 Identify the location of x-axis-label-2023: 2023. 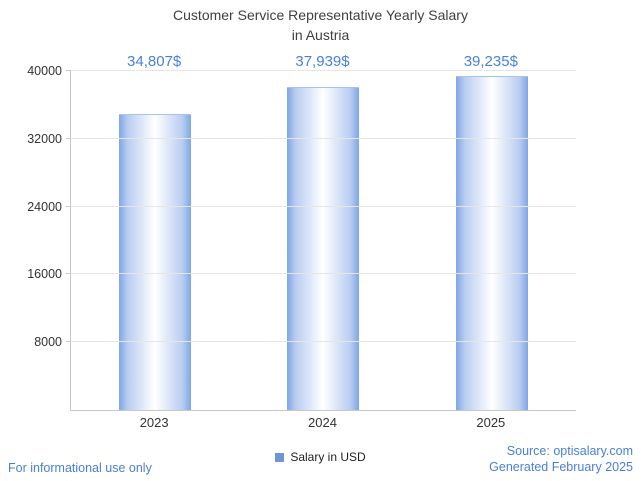
(154, 422).